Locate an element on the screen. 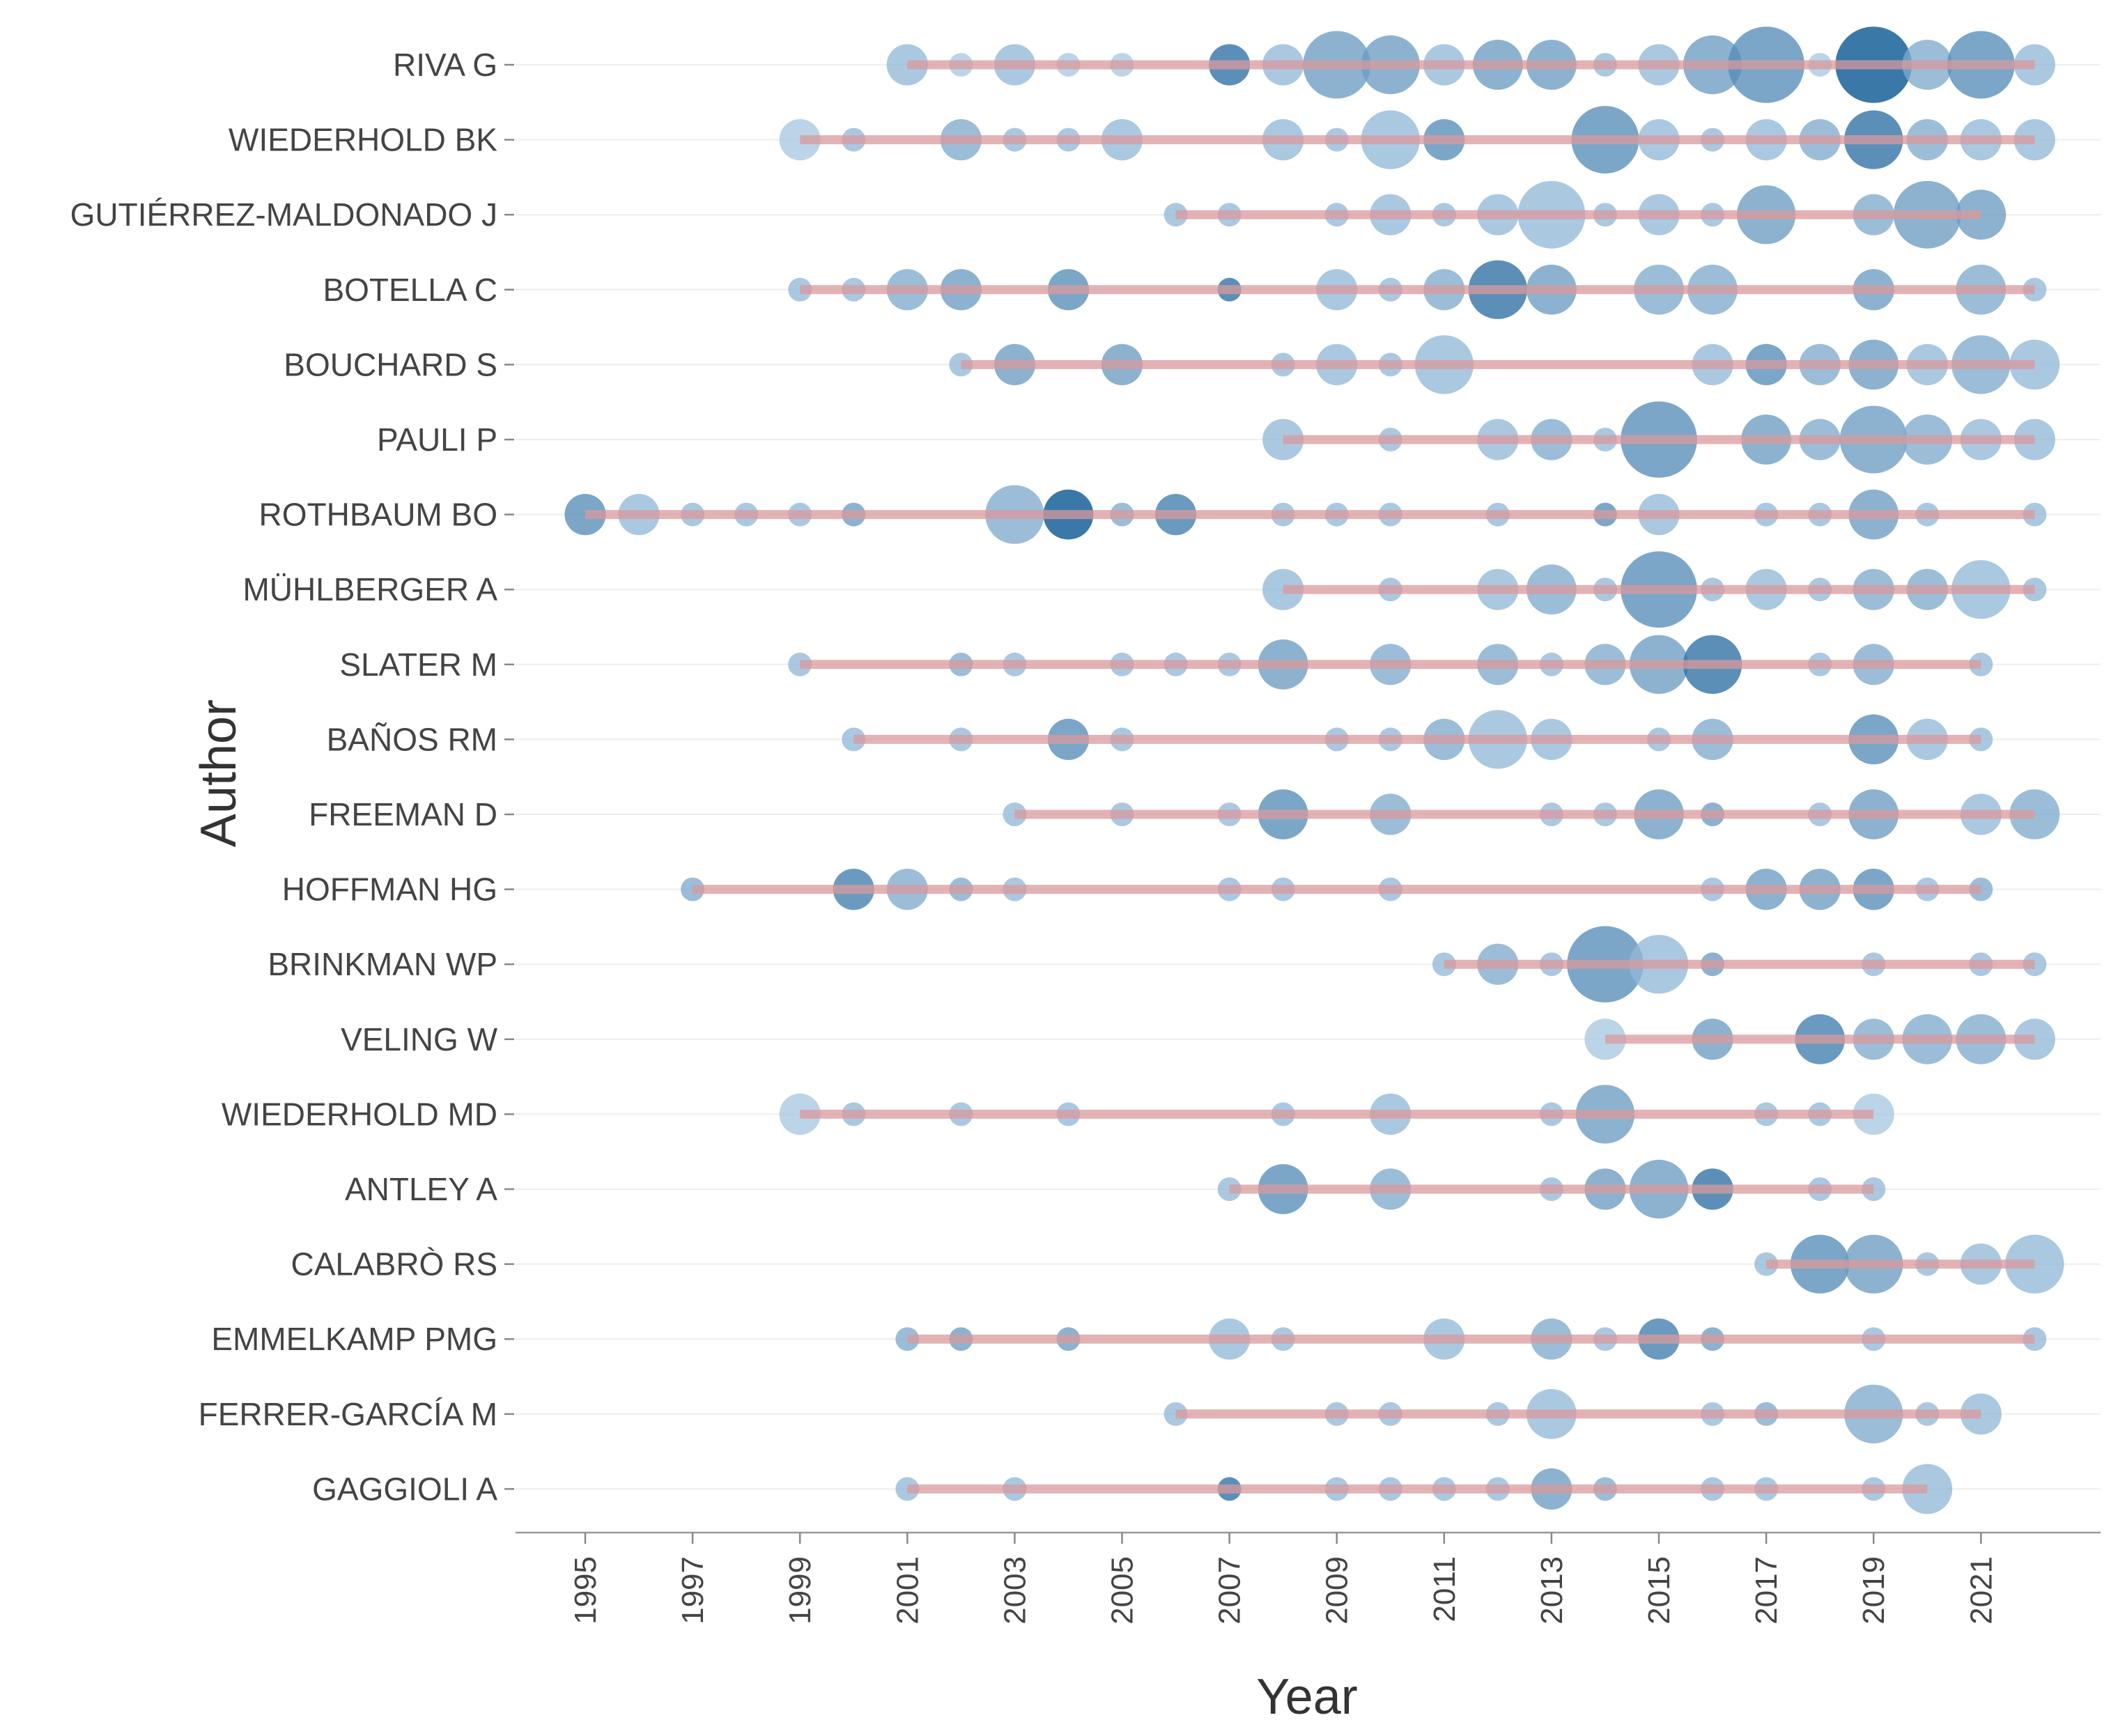  author-label-wiederhold-bk: WIEDERHOLD BK is located at coordinates (363, 140).